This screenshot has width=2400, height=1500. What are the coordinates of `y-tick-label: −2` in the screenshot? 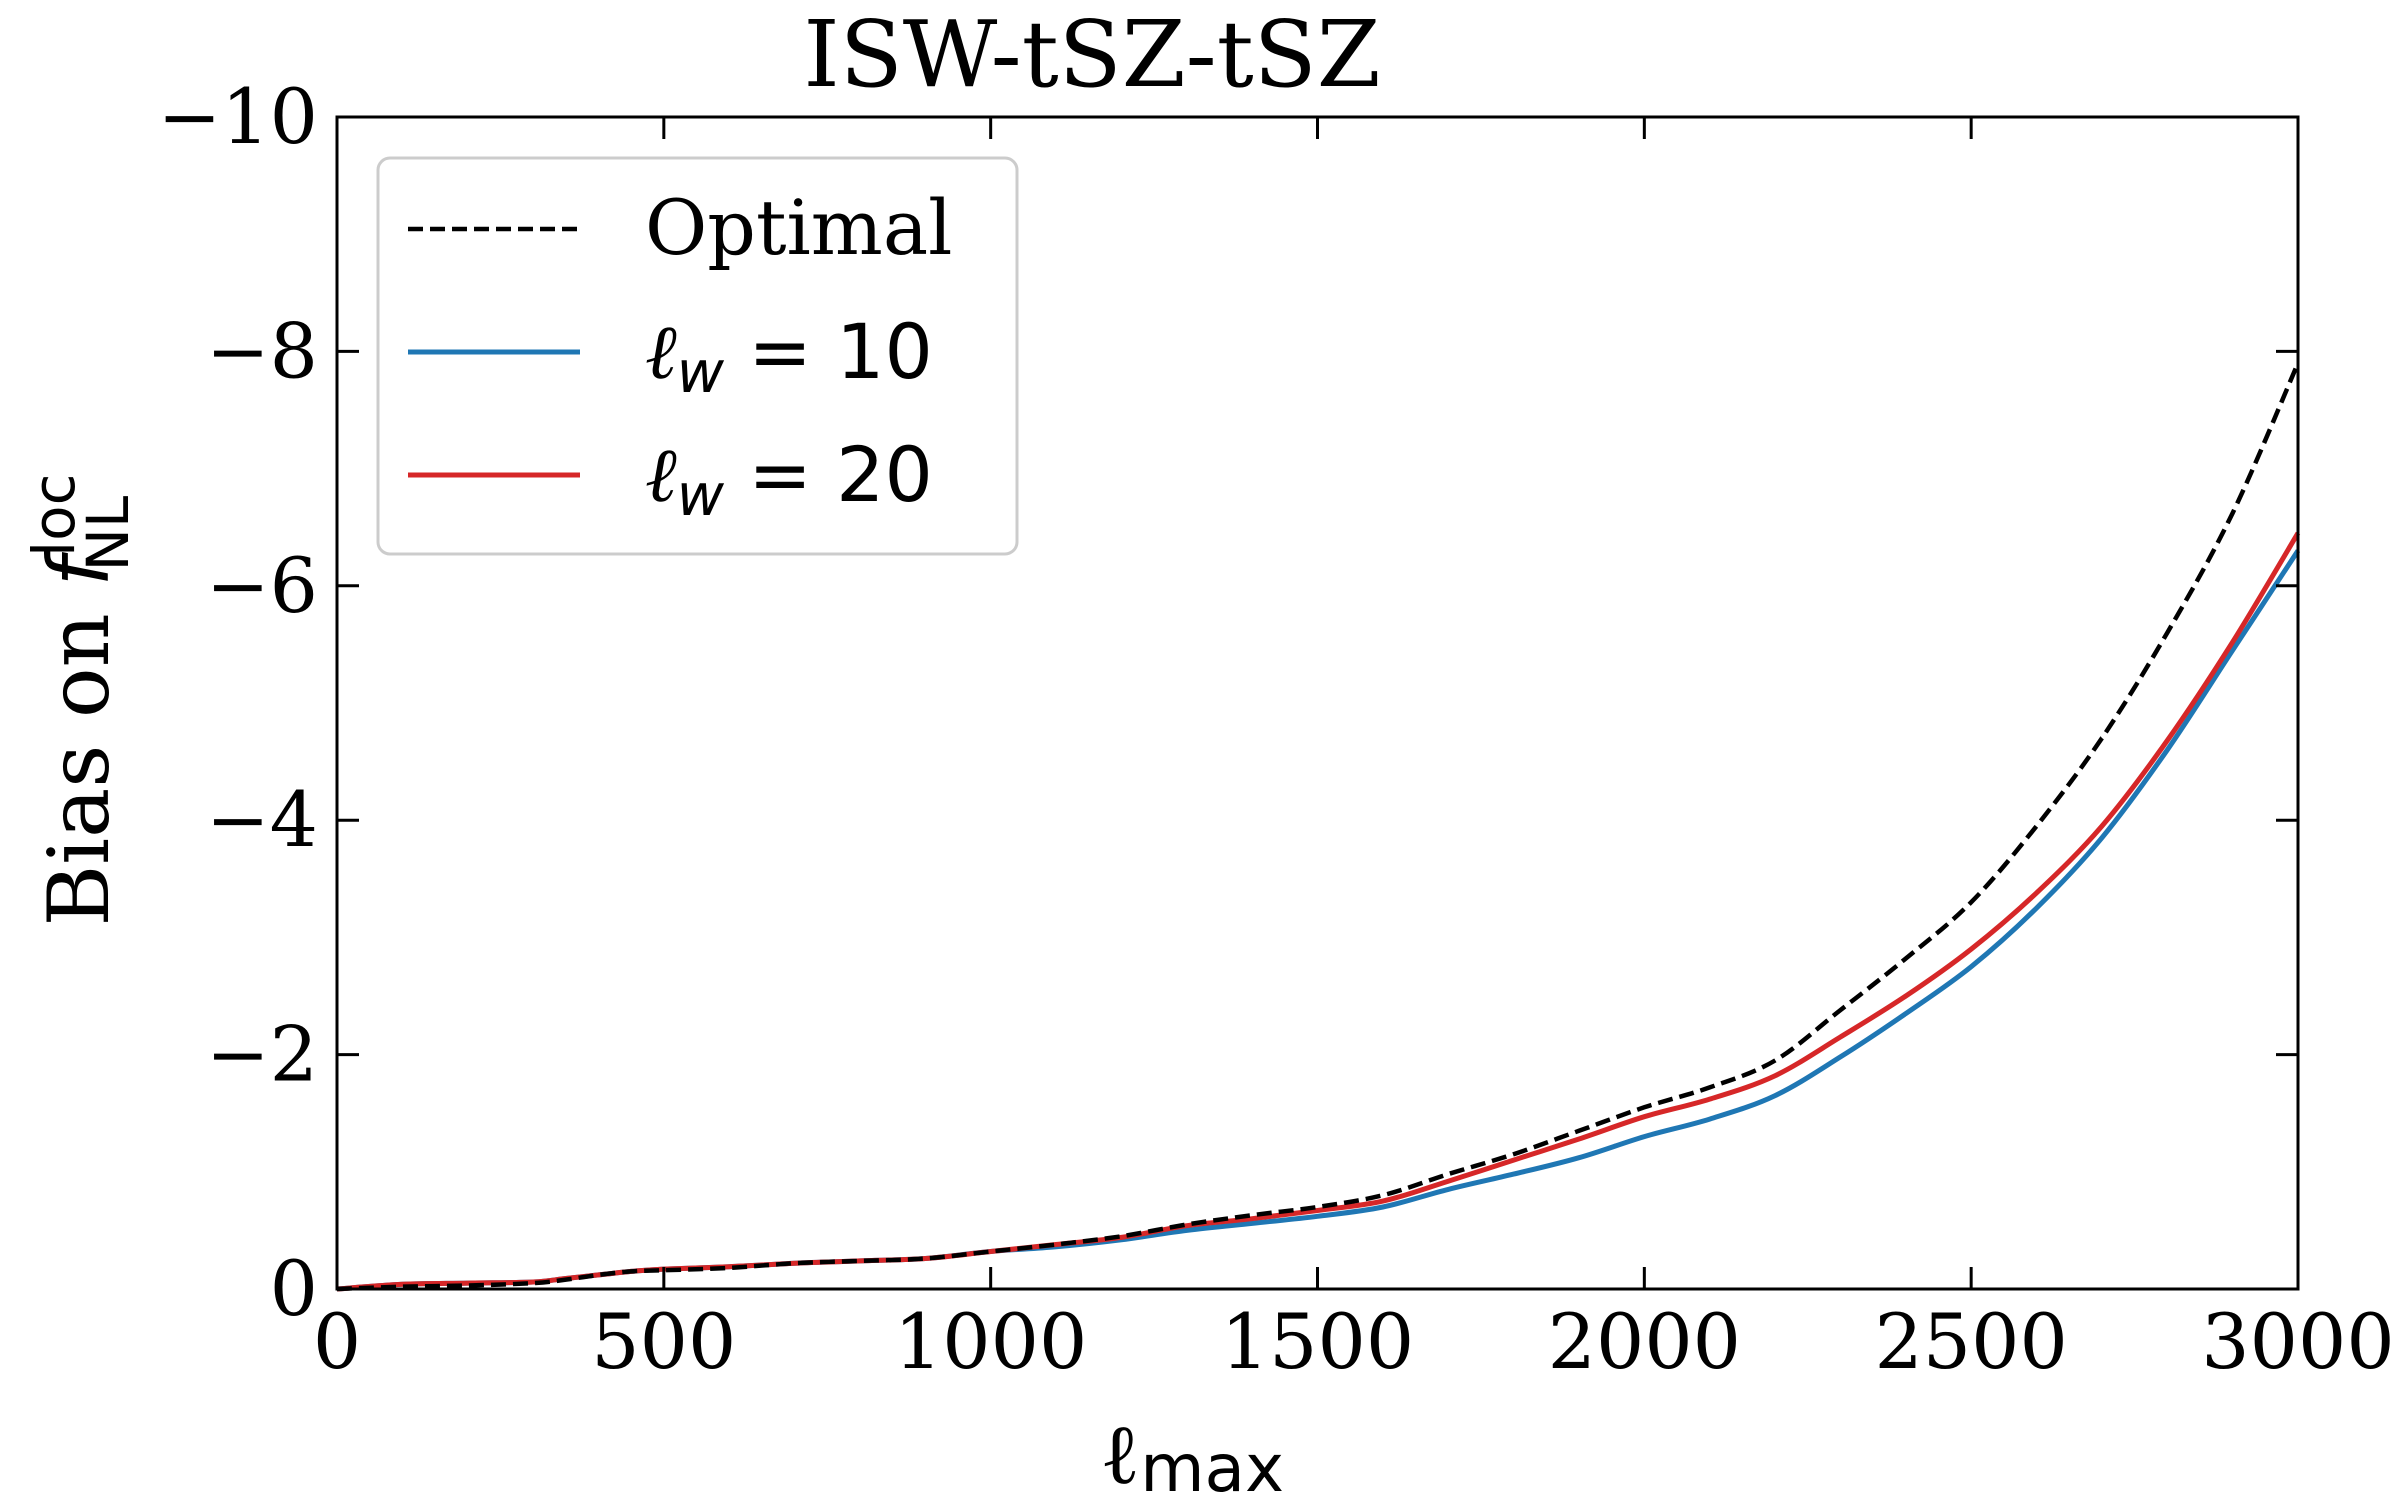 It's located at (262, 1054).